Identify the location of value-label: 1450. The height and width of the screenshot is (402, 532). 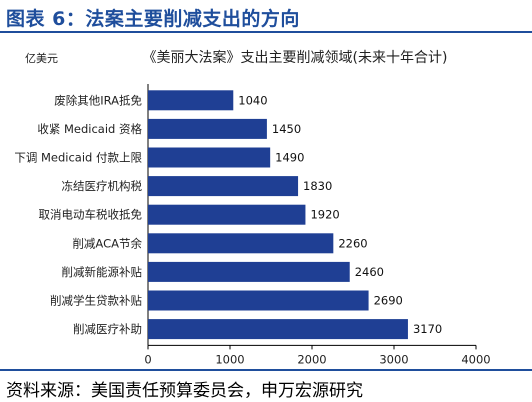
(286, 129).